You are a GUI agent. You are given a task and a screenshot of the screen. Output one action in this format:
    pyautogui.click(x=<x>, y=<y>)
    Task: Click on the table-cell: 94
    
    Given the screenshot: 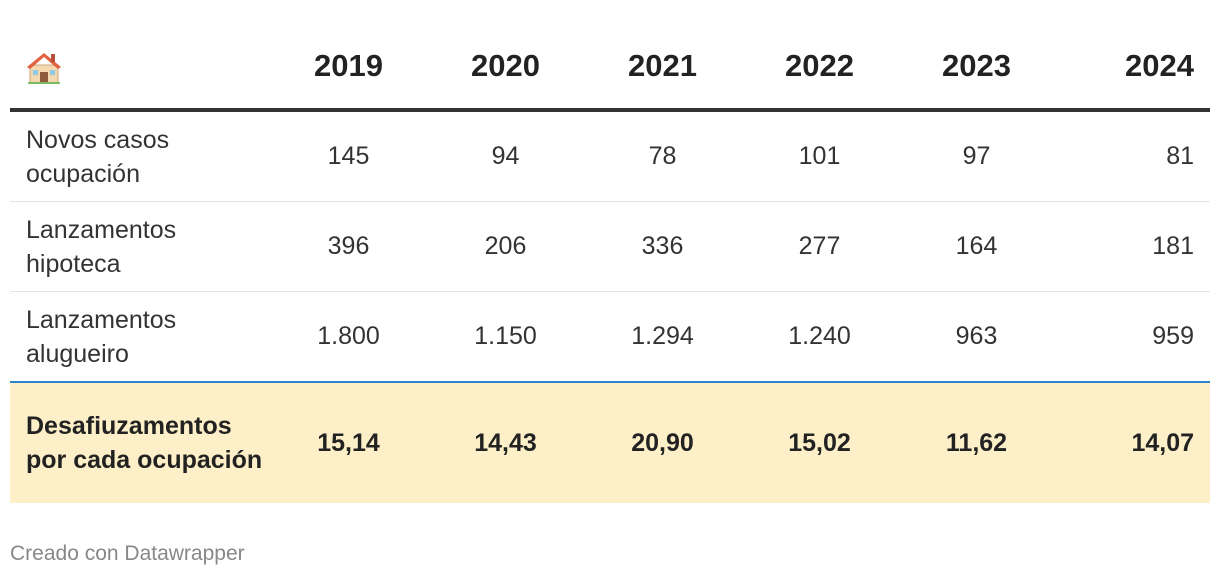 What is the action you would take?
    pyautogui.click(x=505, y=156)
    